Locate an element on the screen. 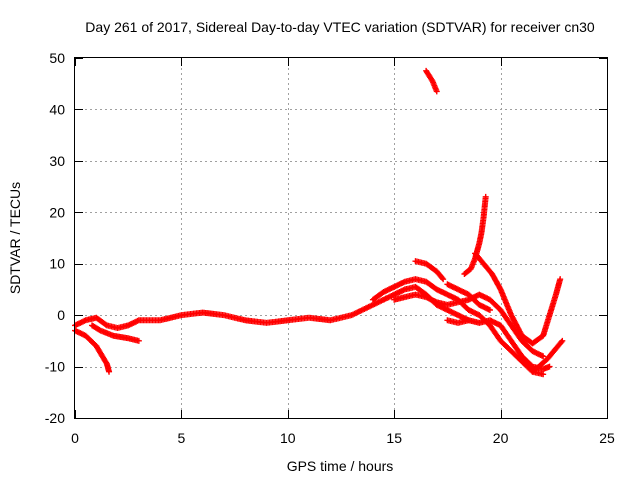 This screenshot has height=480, width=640. x-tick-label: 5 is located at coordinates (182, 438).